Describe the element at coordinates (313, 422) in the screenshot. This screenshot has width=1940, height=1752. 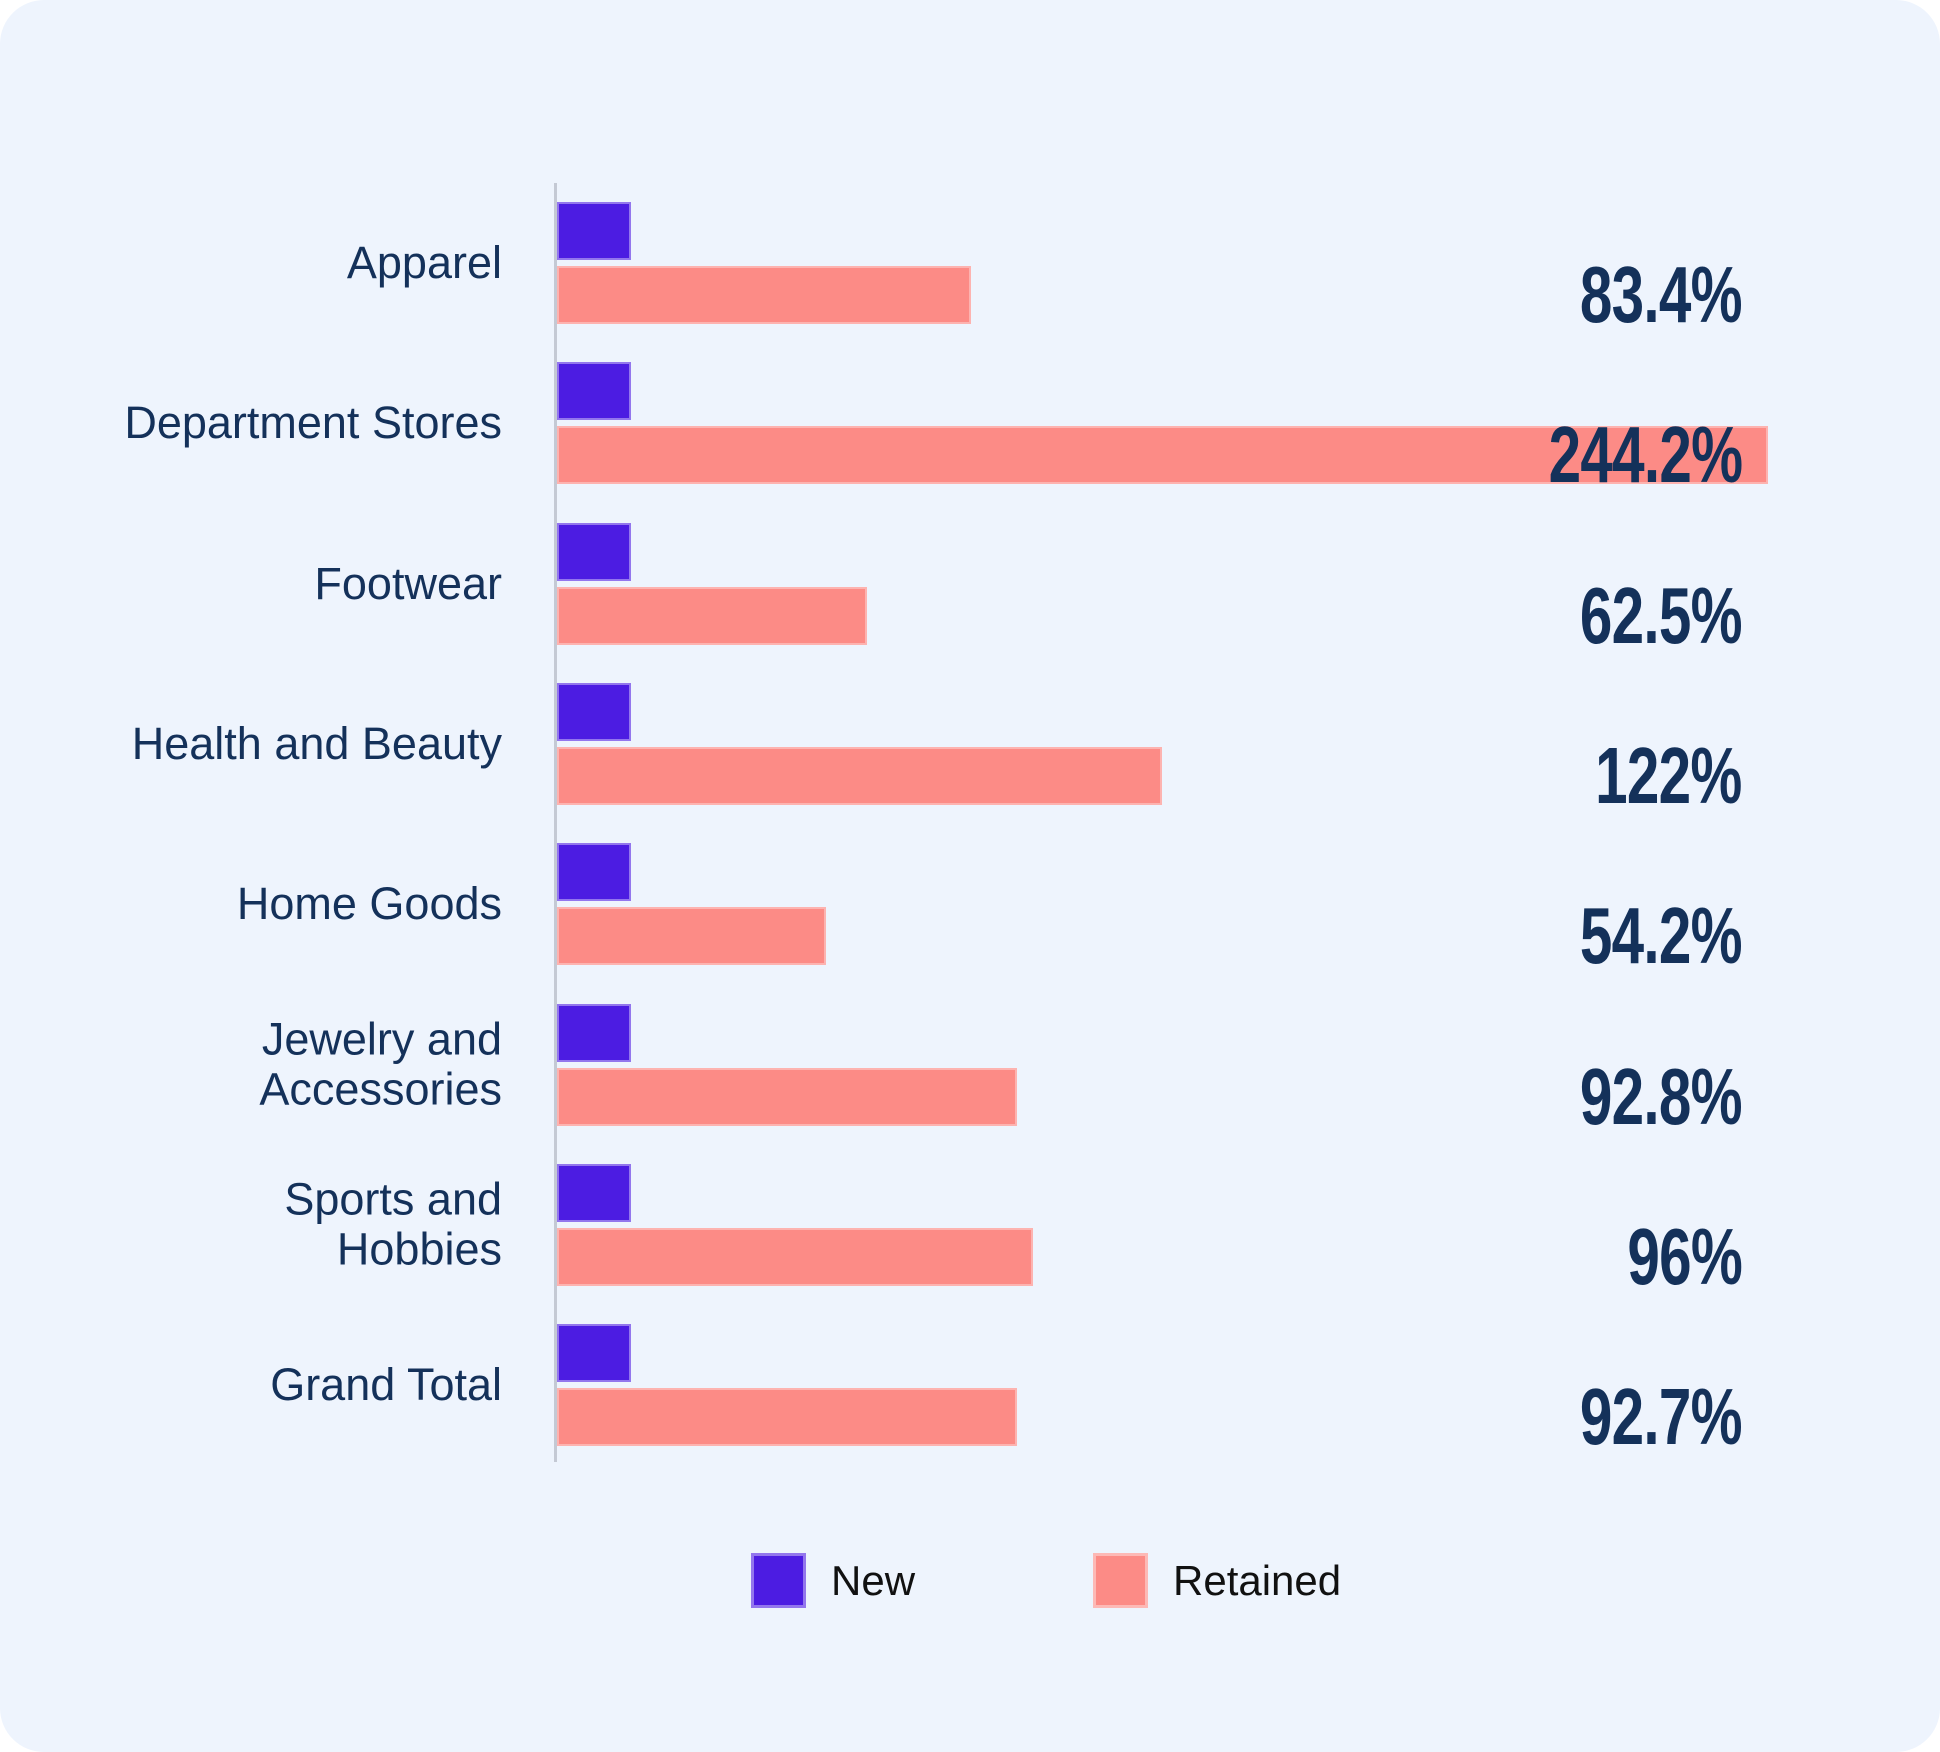
I see `category-label: Department Stores` at that location.